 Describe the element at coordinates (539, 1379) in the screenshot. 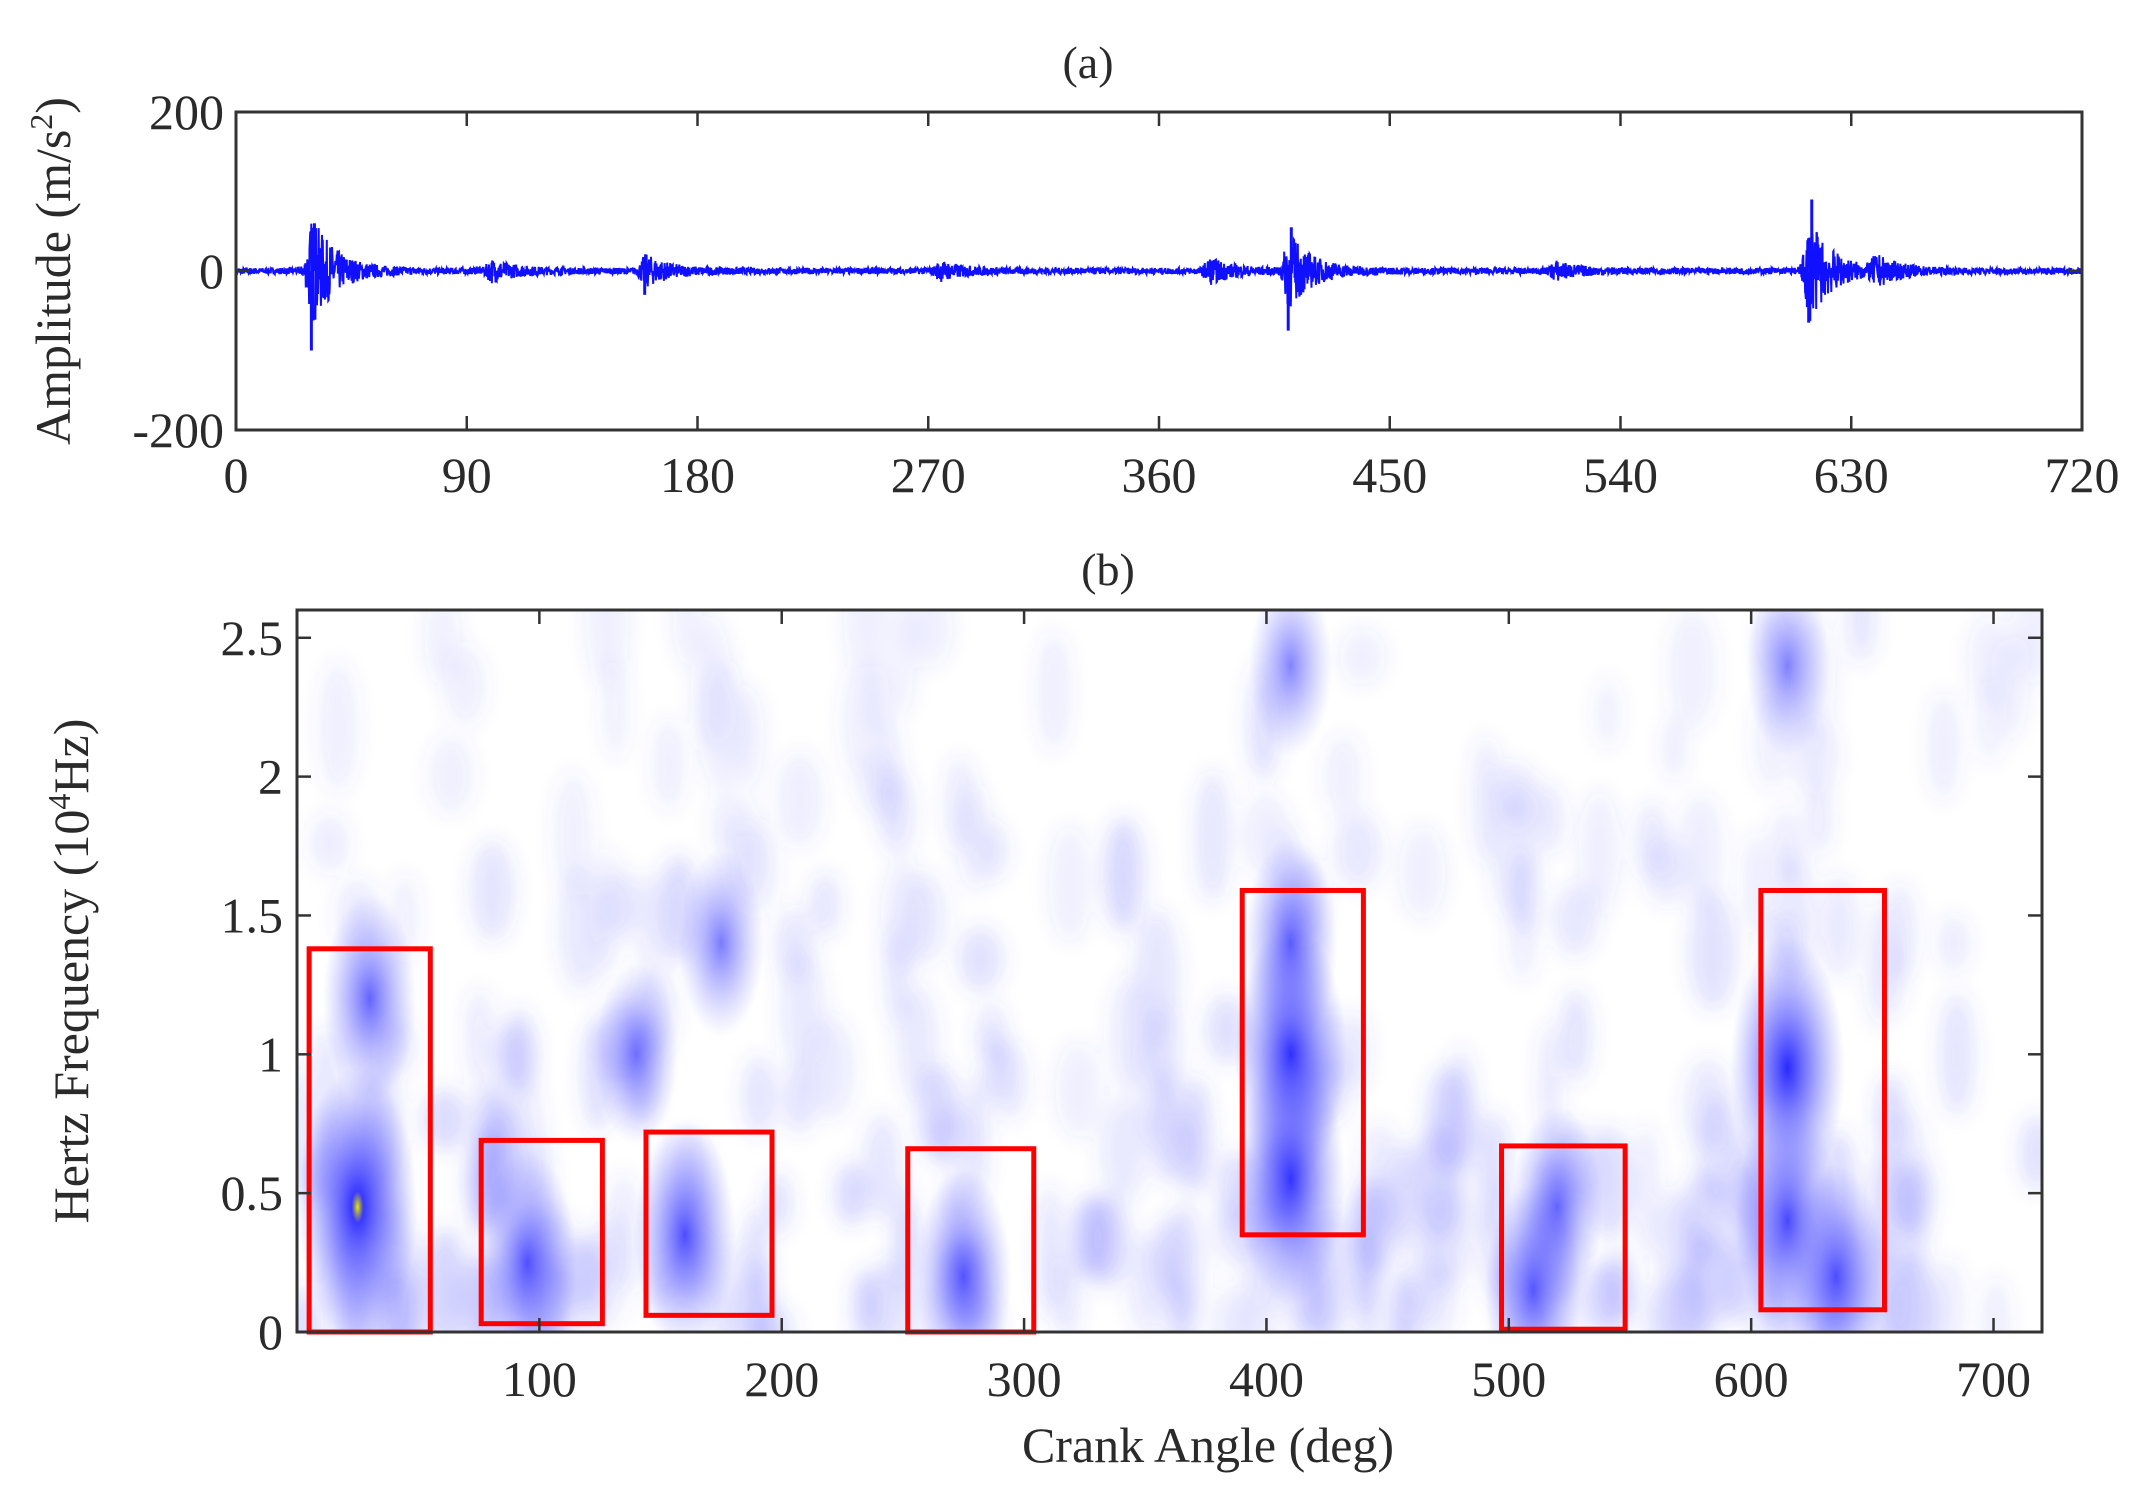

I see `x-tick-label: 100` at that location.